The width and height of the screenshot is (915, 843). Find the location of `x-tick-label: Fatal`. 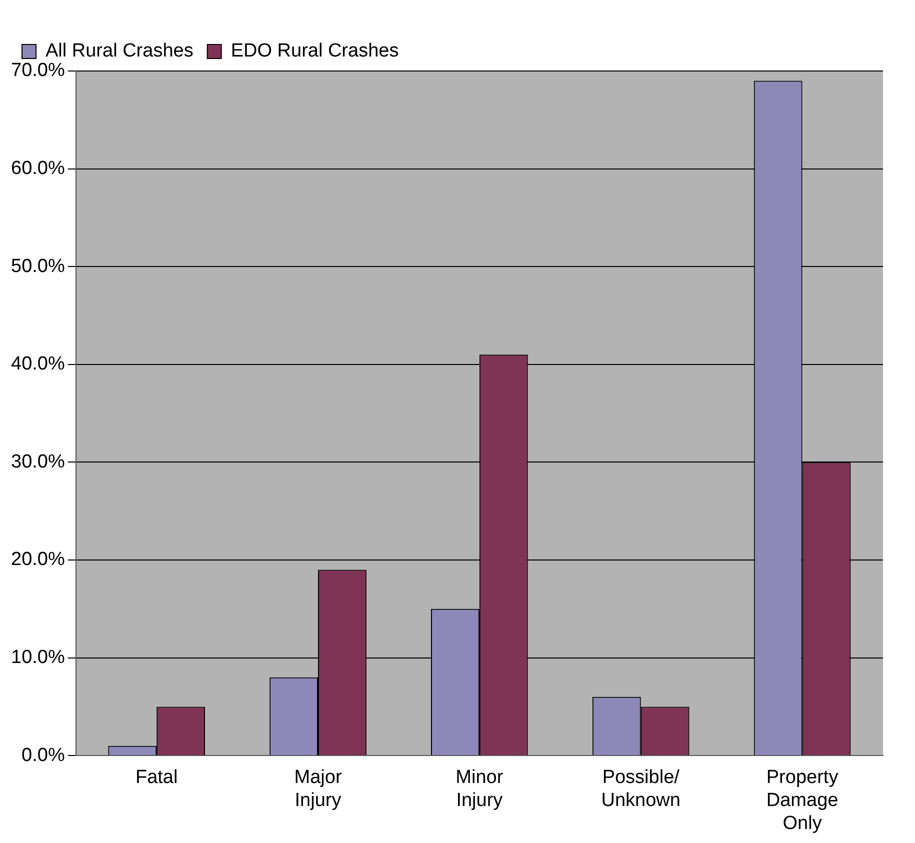

x-tick-label: Fatal is located at coordinates (156, 777).